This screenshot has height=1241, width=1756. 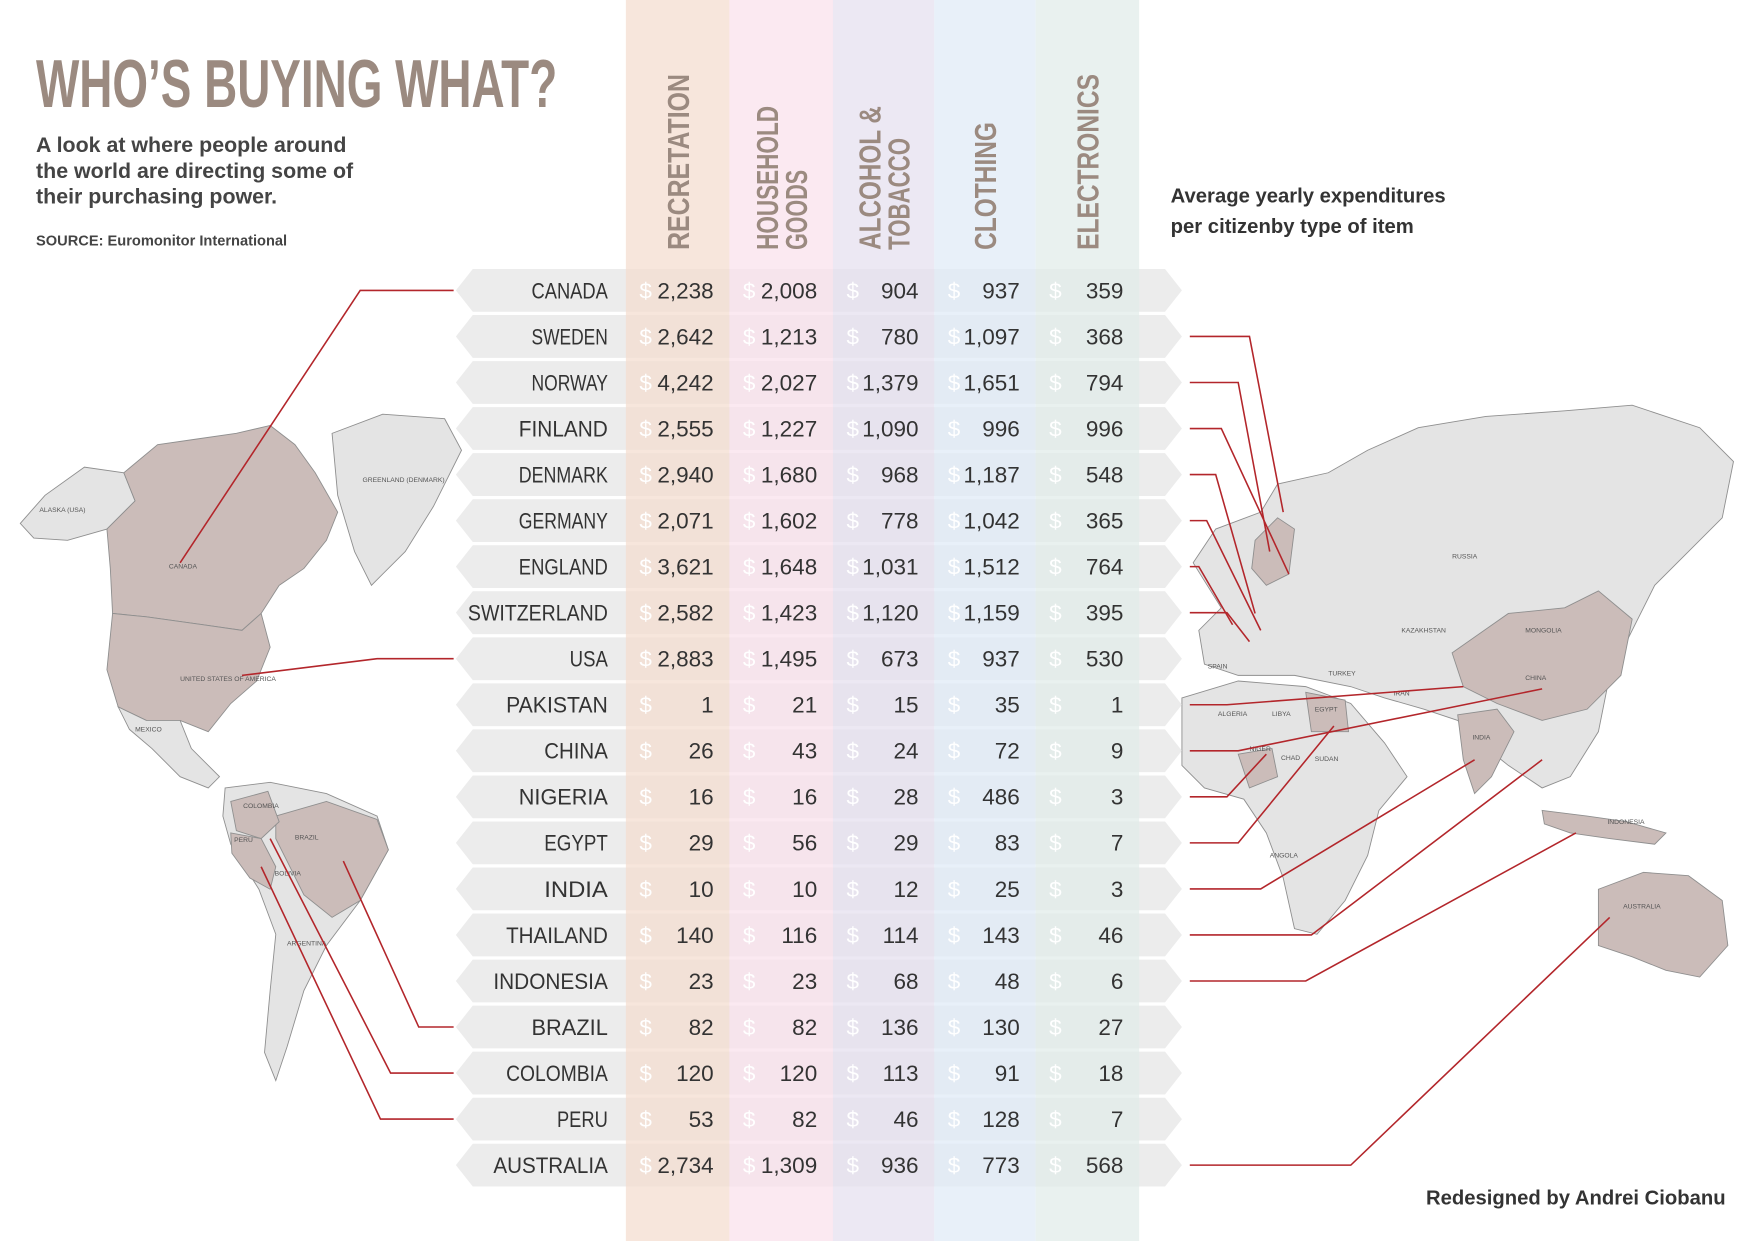 What do you see at coordinates (576, 889) in the screenshot?
I see `country-name: INDIA` at bounding box center [576, 889].